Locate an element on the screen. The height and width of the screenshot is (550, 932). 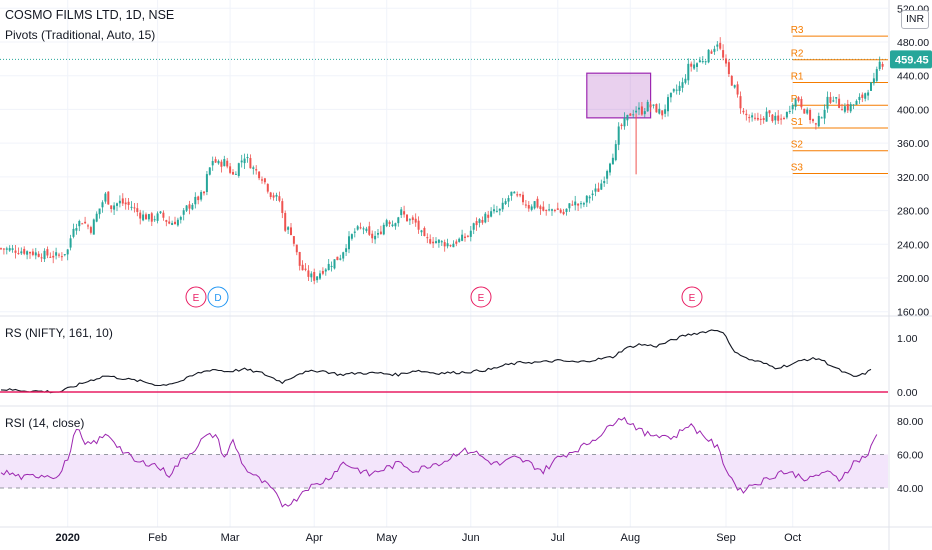
price-tick-label: 240.00 is located at coordinates (913, 245).